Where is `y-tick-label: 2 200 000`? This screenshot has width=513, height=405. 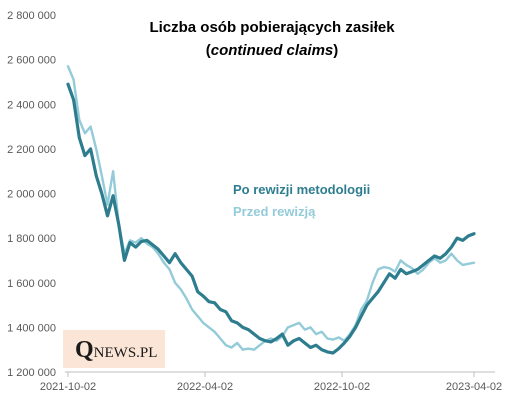
y-tick-label: 2 200 000 is located at coordinates (31, 150).